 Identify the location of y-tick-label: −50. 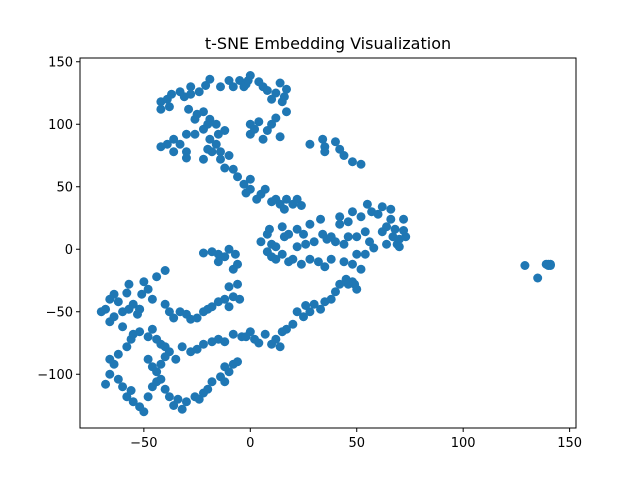
(59, 312).